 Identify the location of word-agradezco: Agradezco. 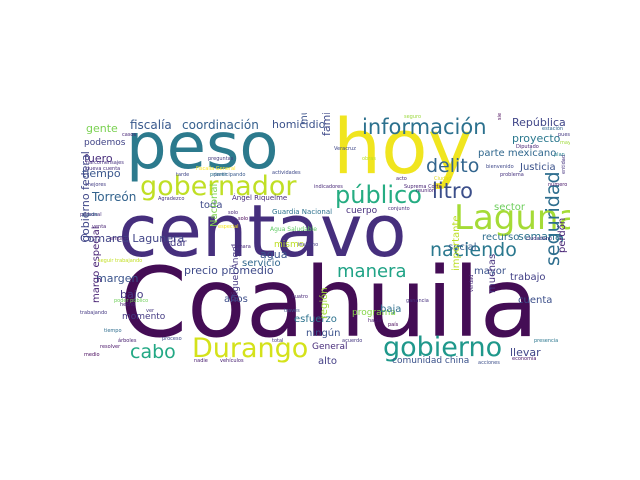
(171, 199).